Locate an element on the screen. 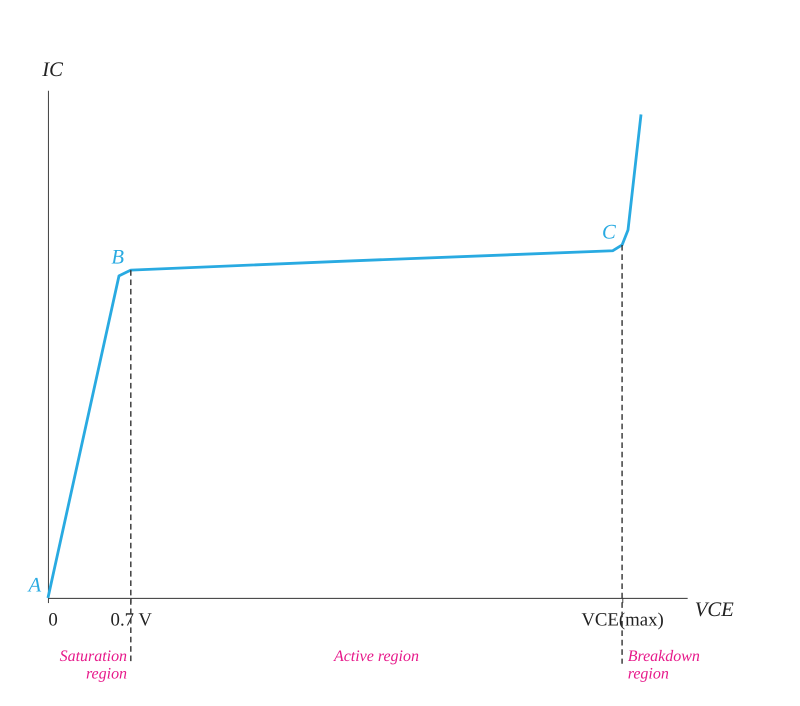  y-axis-title: IC is located at coordinates (52, 70).